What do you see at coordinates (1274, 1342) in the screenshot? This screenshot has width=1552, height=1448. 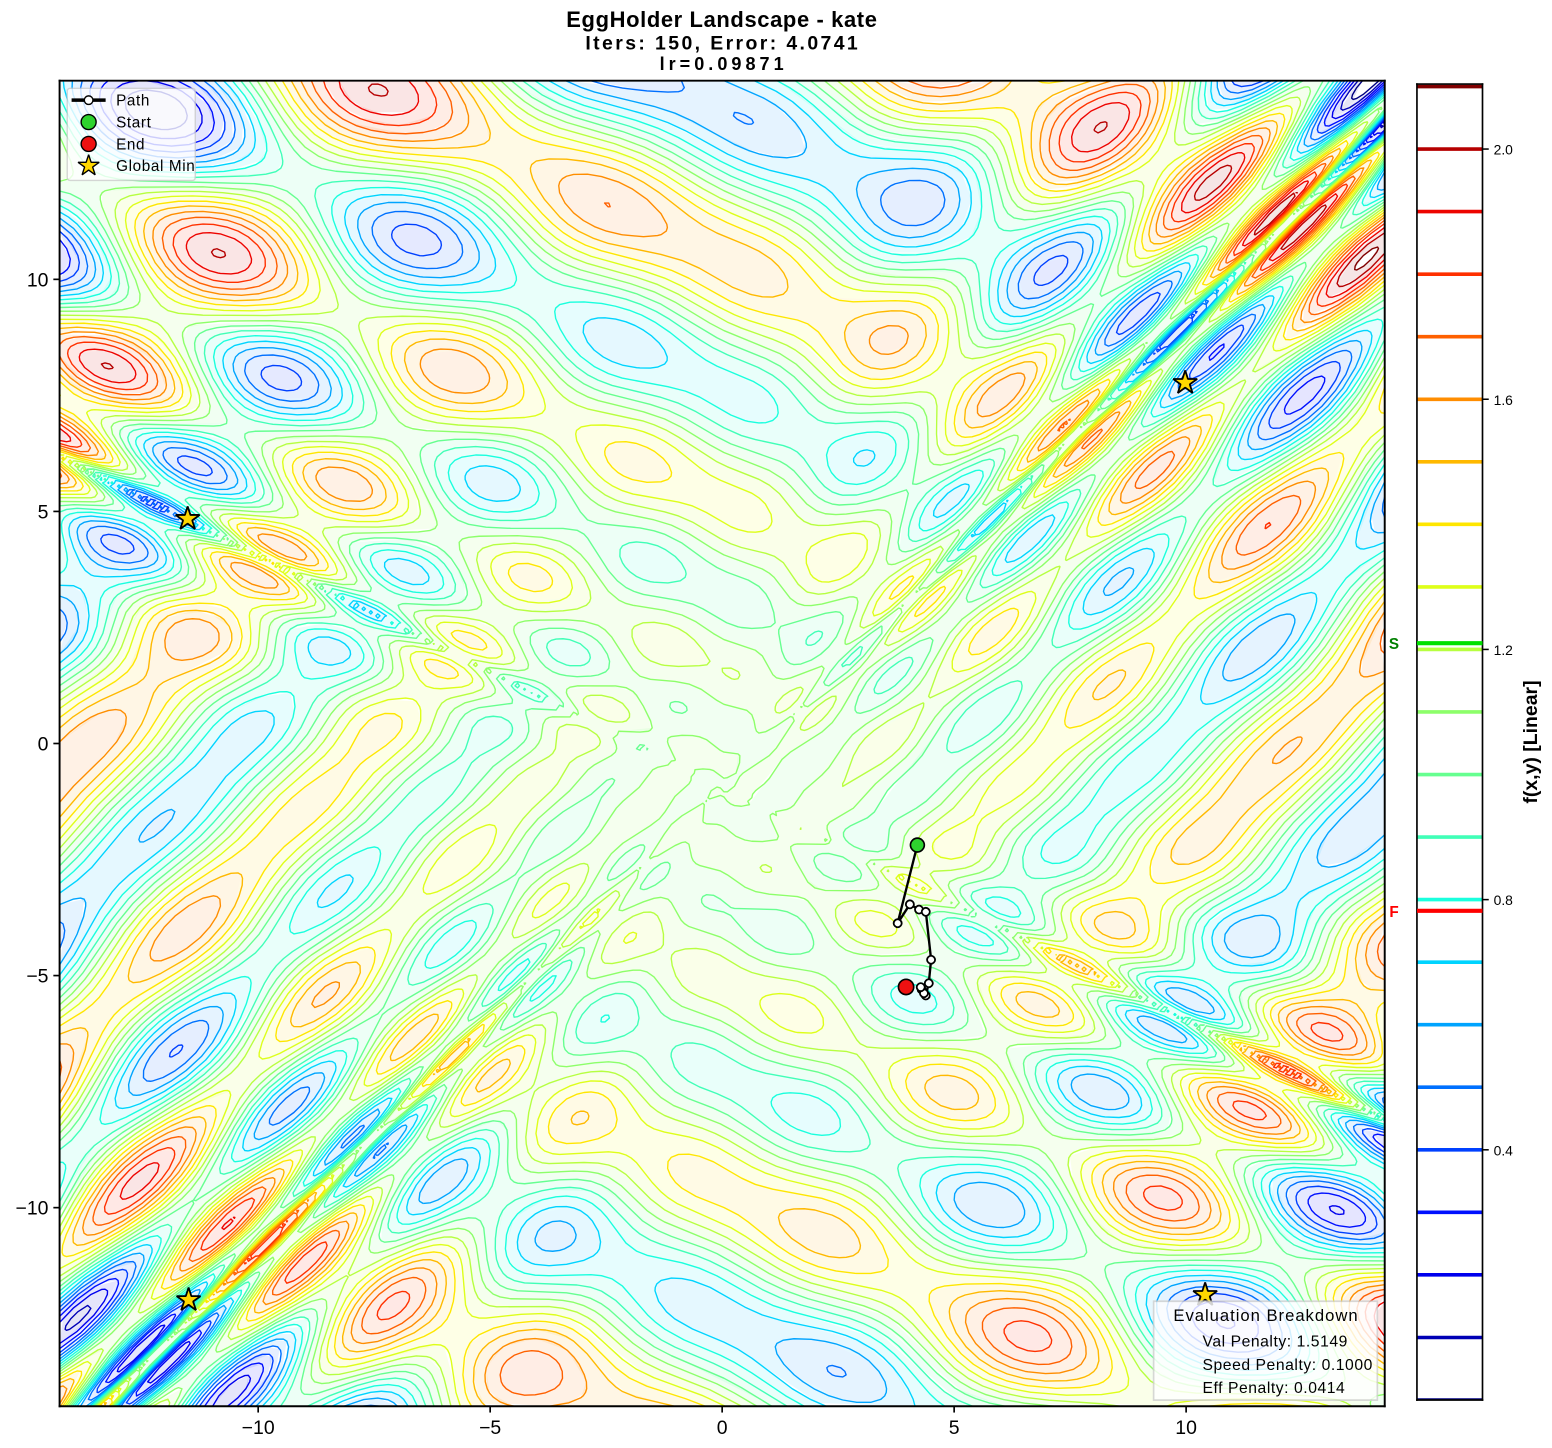 I see `svg-text: Val Penalty: 1.5149` at bounding box center [1274, 1342].